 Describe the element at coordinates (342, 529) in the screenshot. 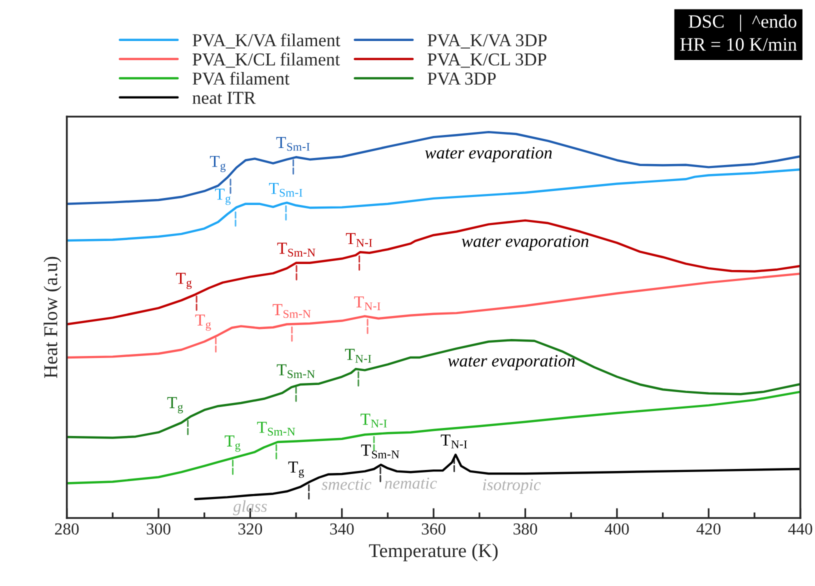

I see `x-tick-label: 340` at that location.